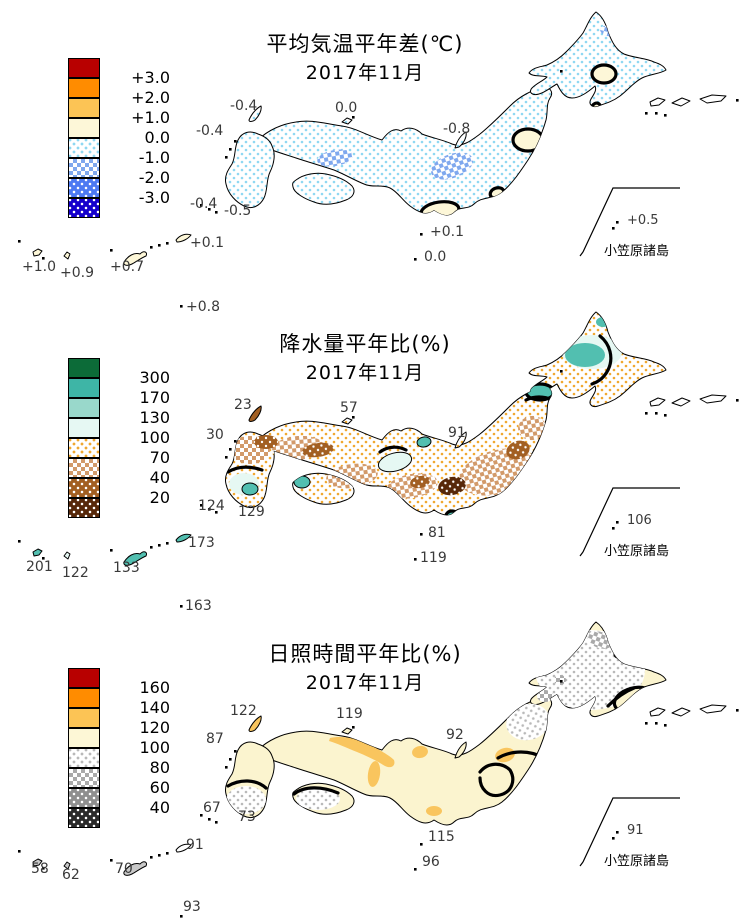 The height and width of the screenshot is (920, 750). What do you see at coordinates (126, 568) in the screenshot?
I see `map-value-label: 133` at bounding box center [126, 568].